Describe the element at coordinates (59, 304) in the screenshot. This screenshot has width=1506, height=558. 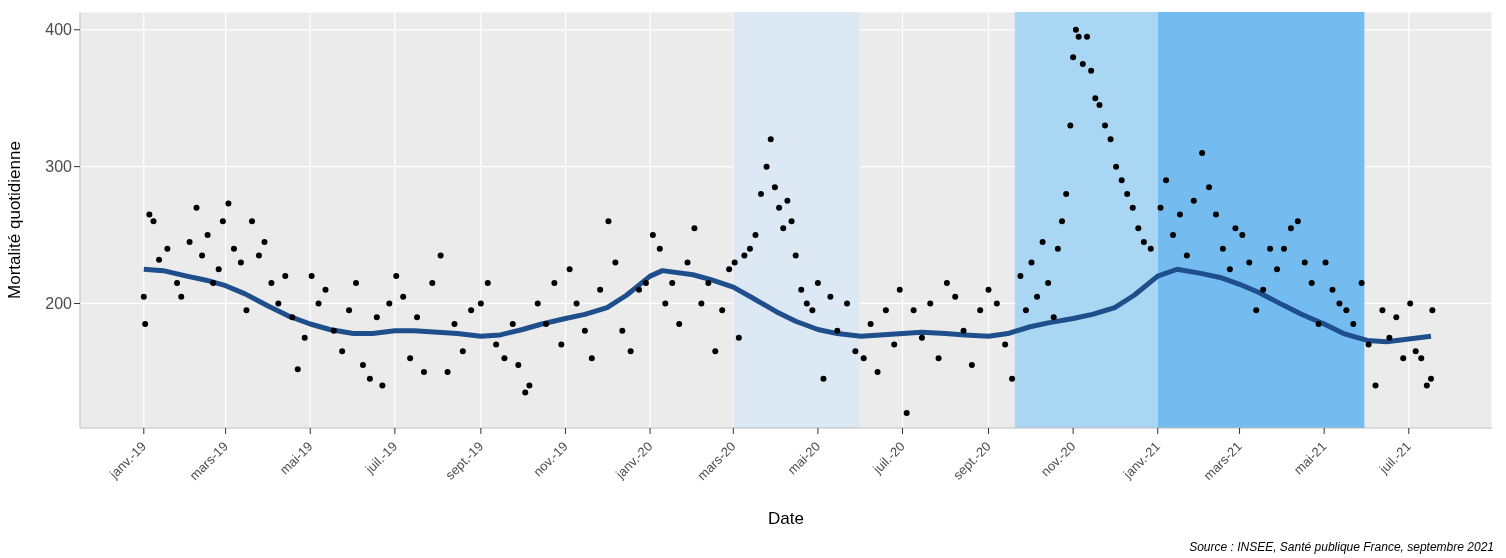
I see `y-tick-label: 200` at that location.